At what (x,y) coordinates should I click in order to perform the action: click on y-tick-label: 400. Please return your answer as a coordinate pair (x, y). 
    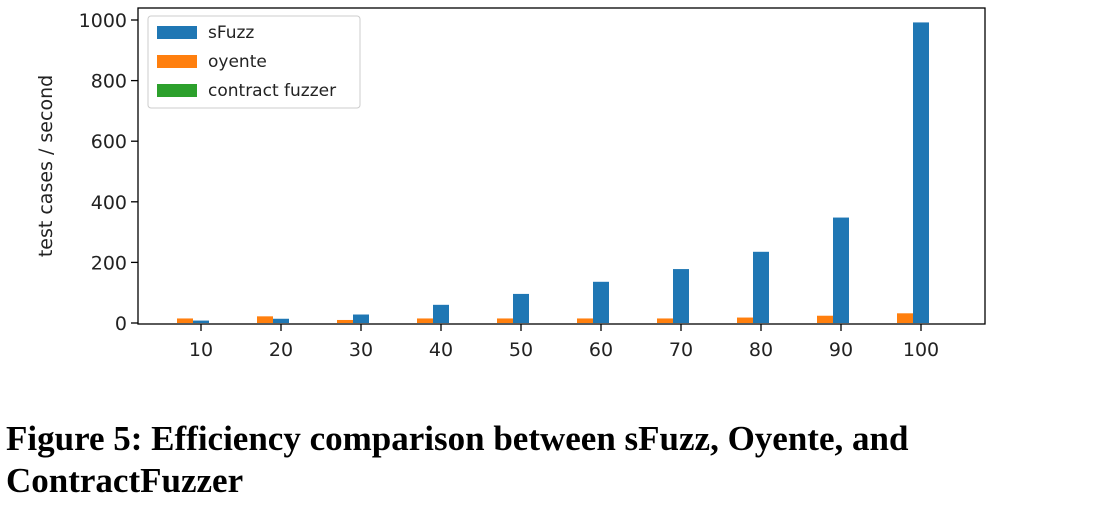
    Looking at the image, I should click on (109, 203).